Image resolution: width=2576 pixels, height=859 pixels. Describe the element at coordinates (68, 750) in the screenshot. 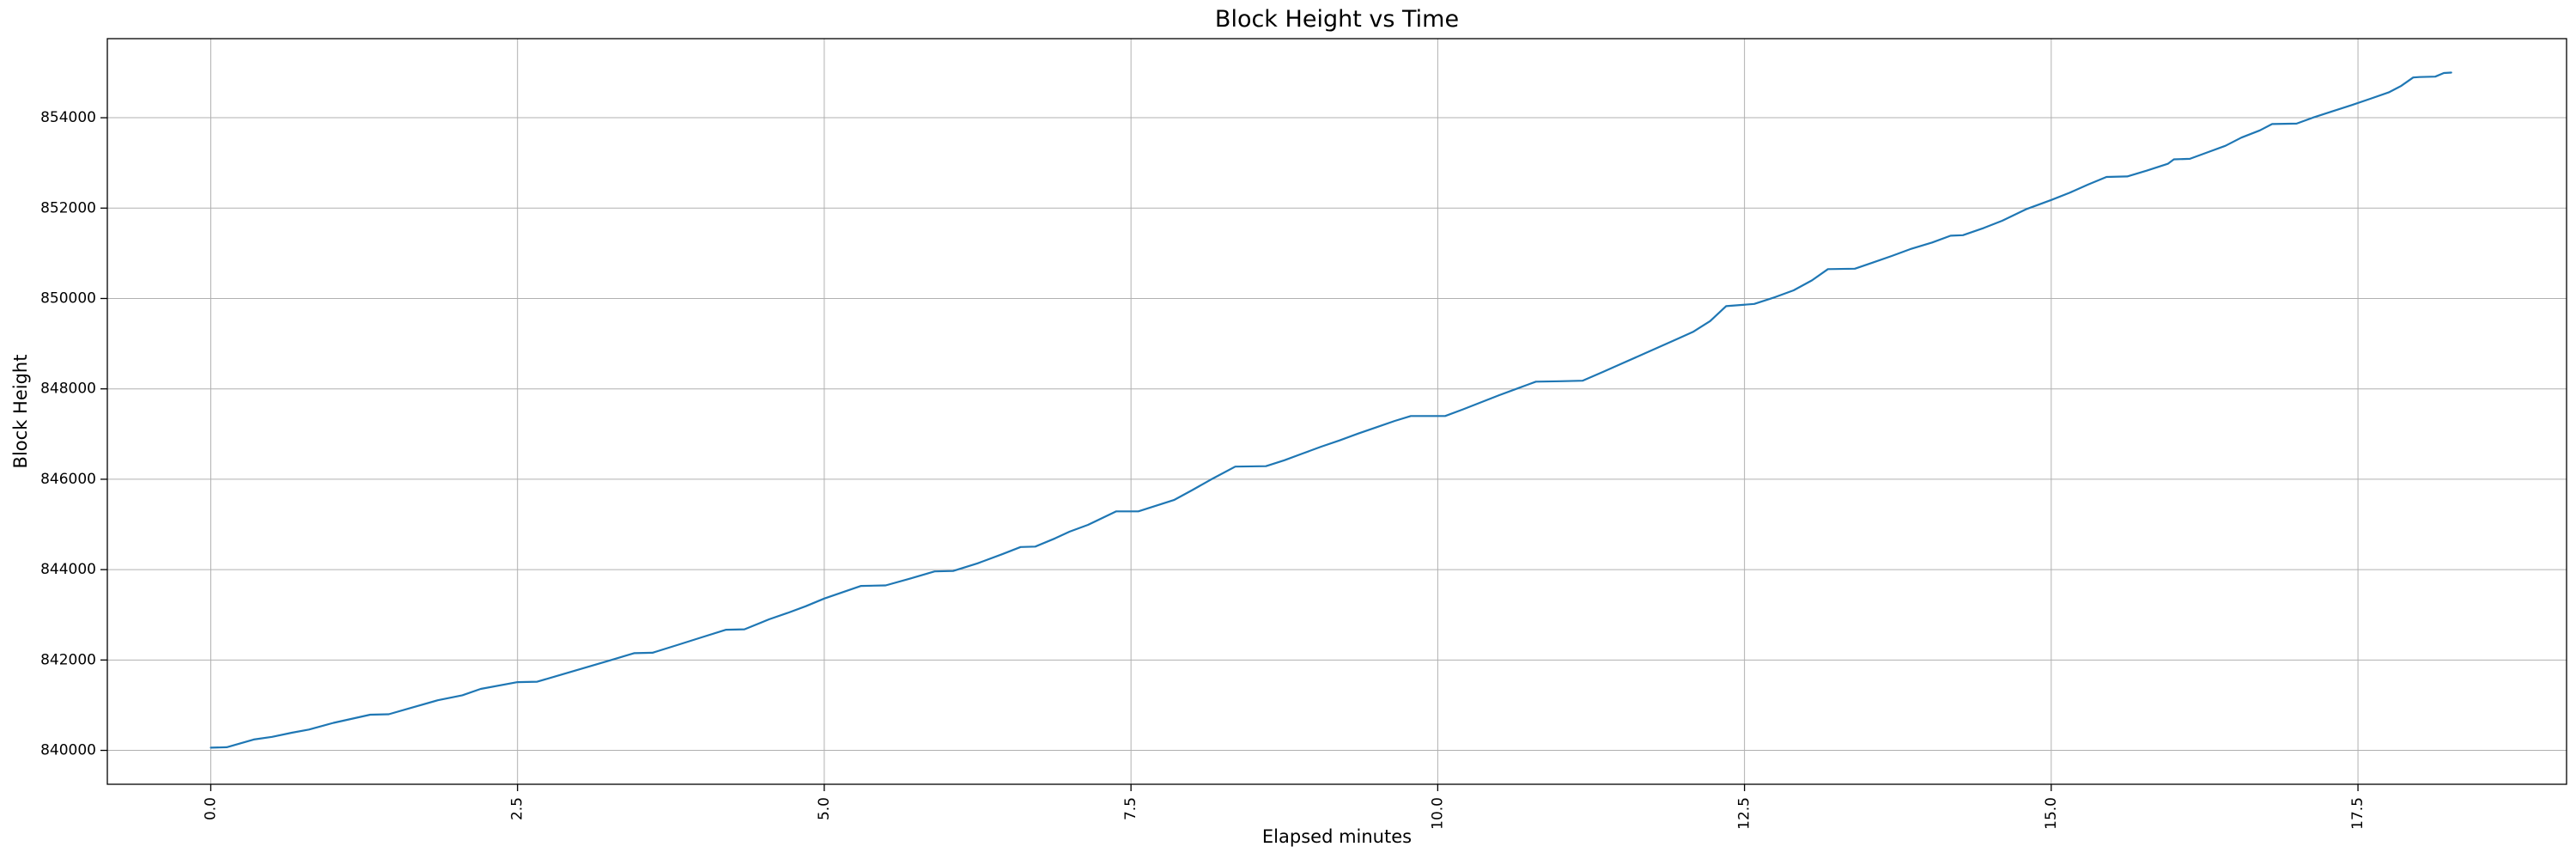

I see `y-tick-label: 840000` at that location.